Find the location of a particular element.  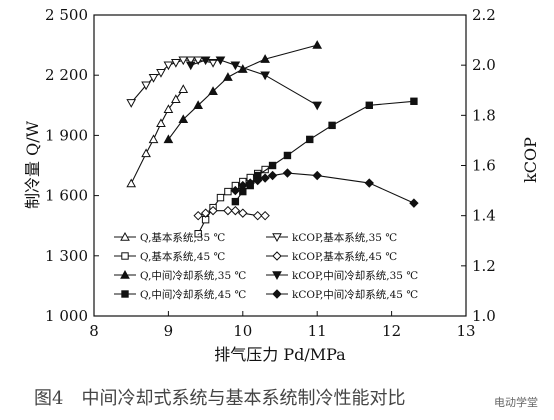

y-left-tick-label: 2 200 is located at coordinates (66, 75).